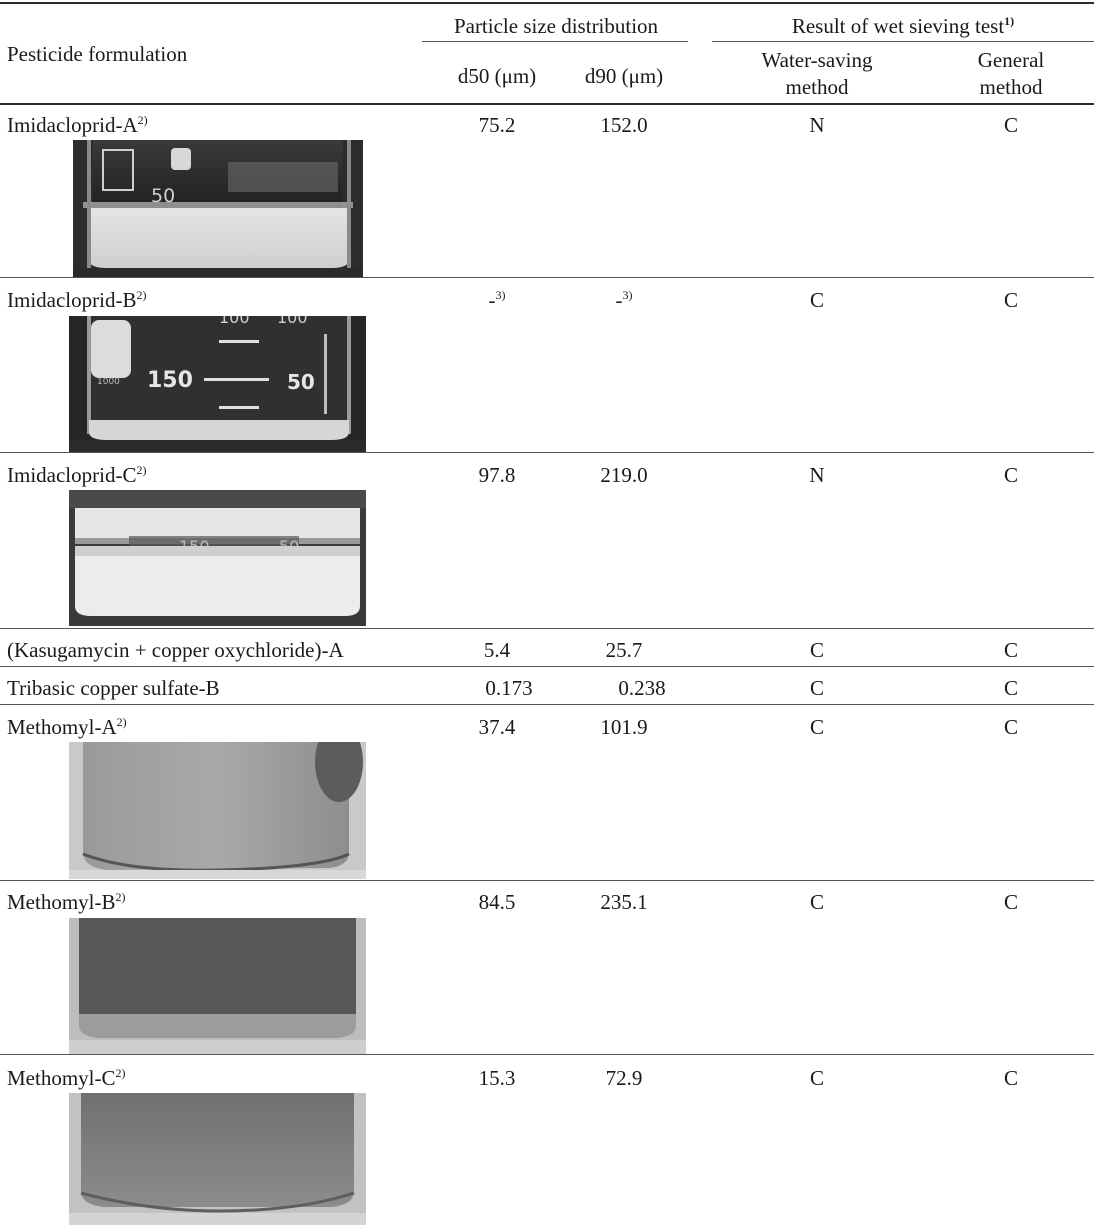 This screenshot has height=1225, width=1094. Describe the element at coordinates (817, 74) in the screenshot. I see `header-water-saving: Water-saving method` at that location.